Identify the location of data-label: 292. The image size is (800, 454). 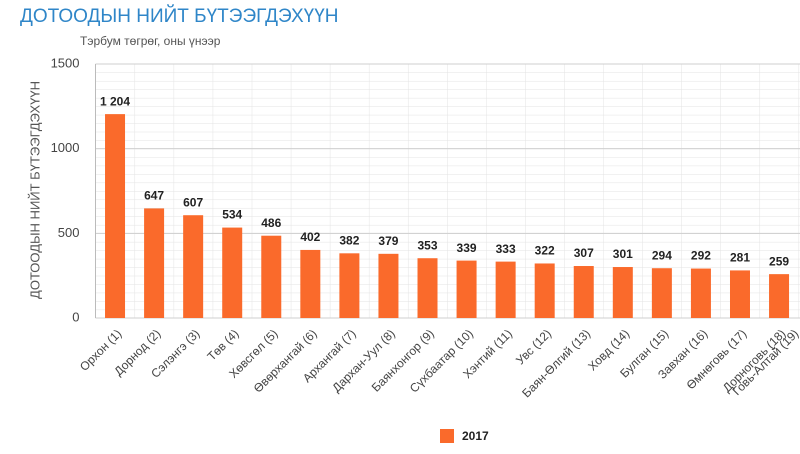
(701, 256).